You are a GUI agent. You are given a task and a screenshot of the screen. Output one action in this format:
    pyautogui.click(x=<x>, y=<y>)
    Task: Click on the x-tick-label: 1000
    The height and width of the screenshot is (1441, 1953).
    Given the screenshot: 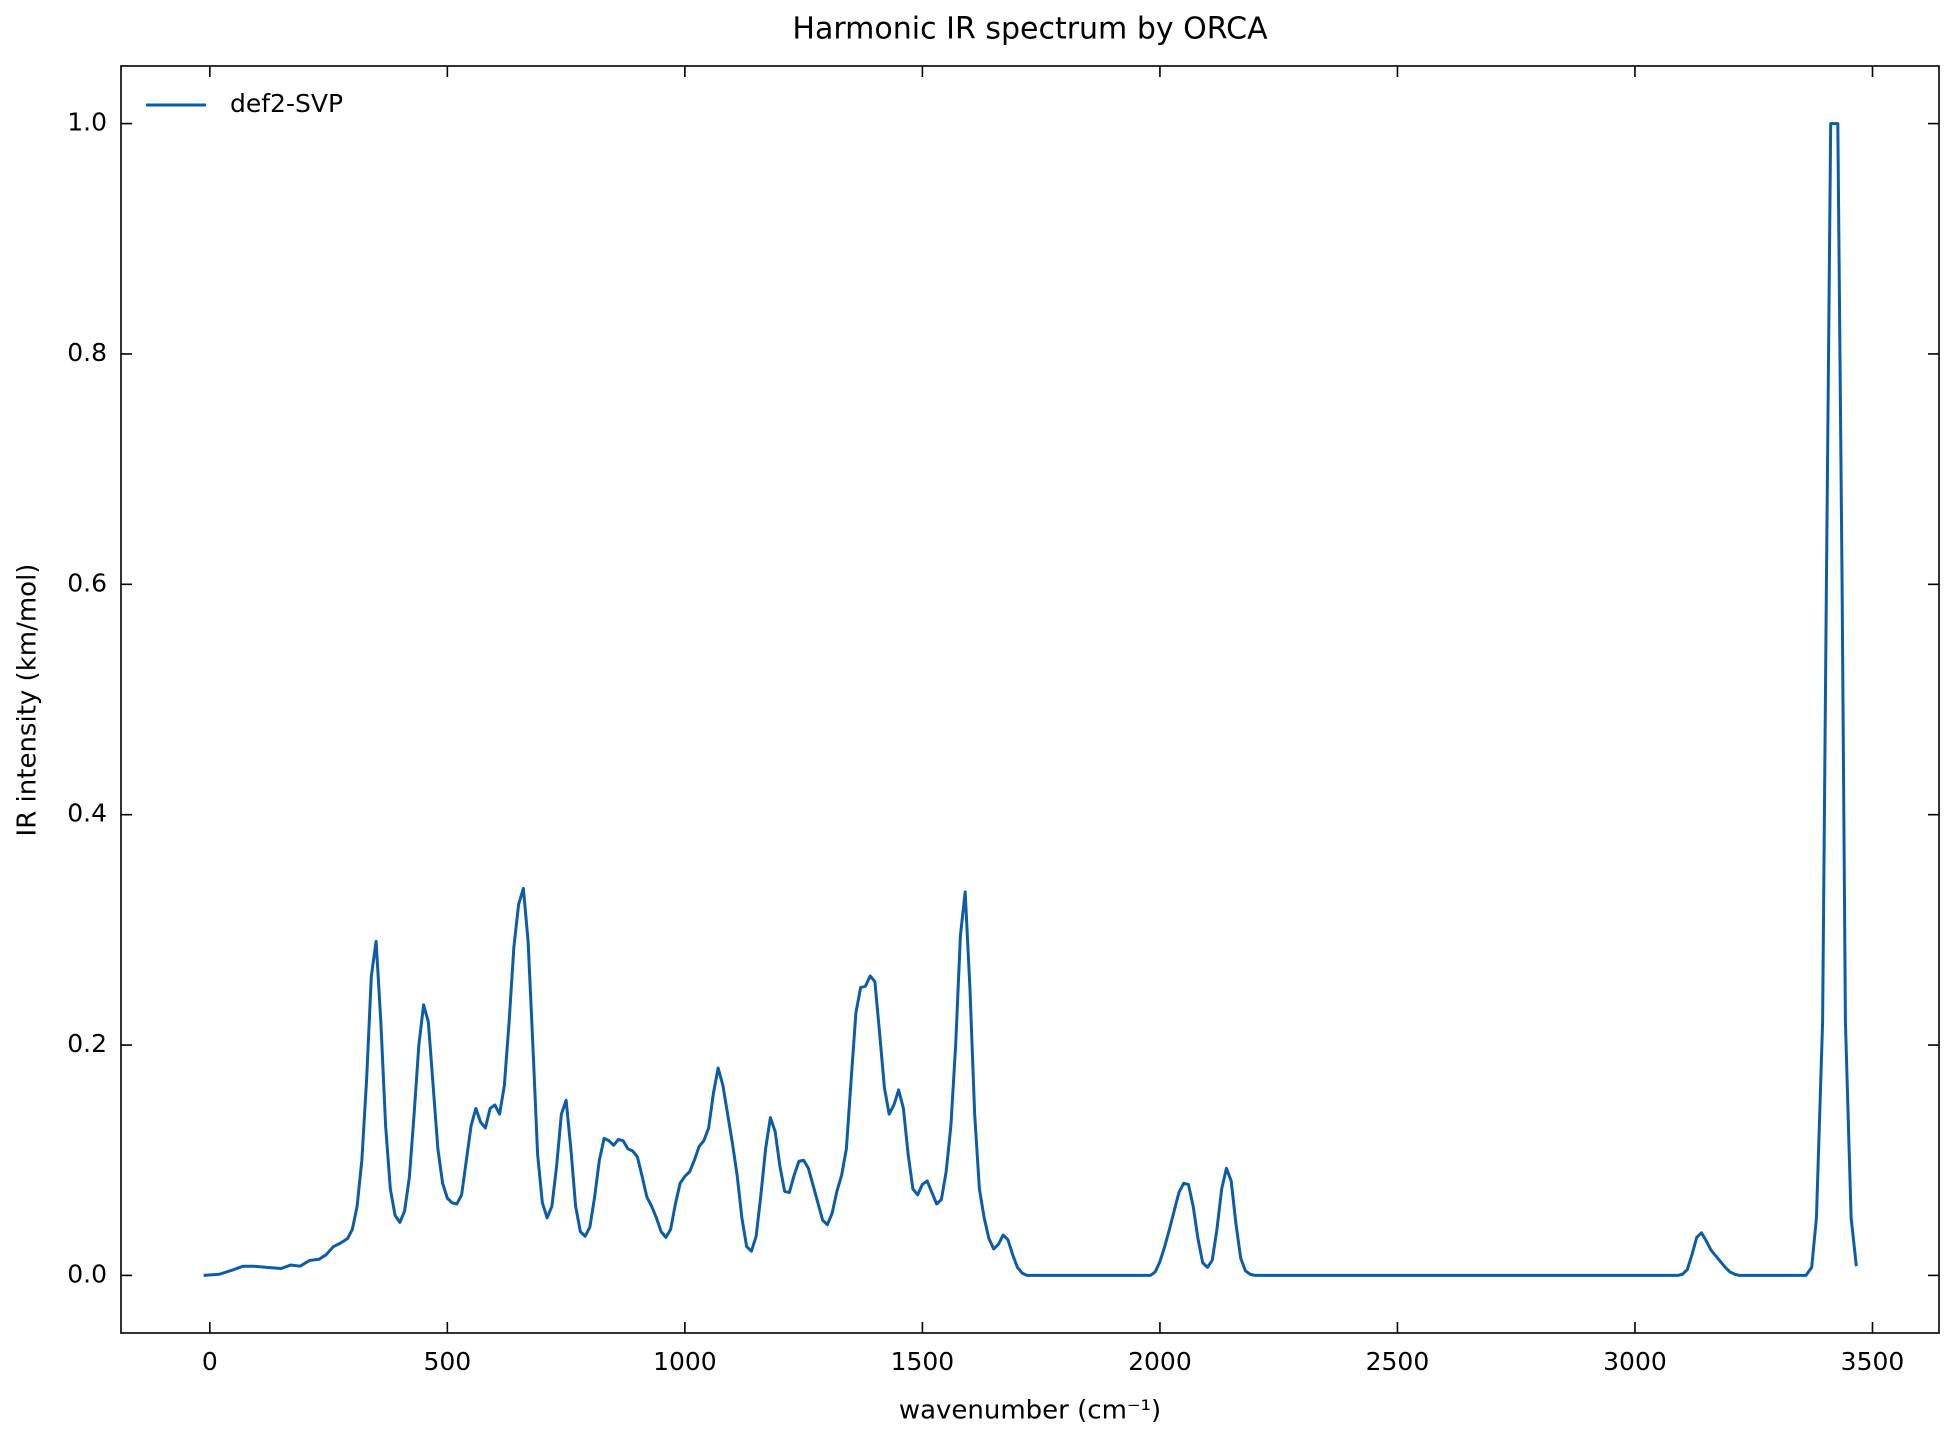 What is the action you would take?
    pyautogui.click(x=685, y=1361)
    